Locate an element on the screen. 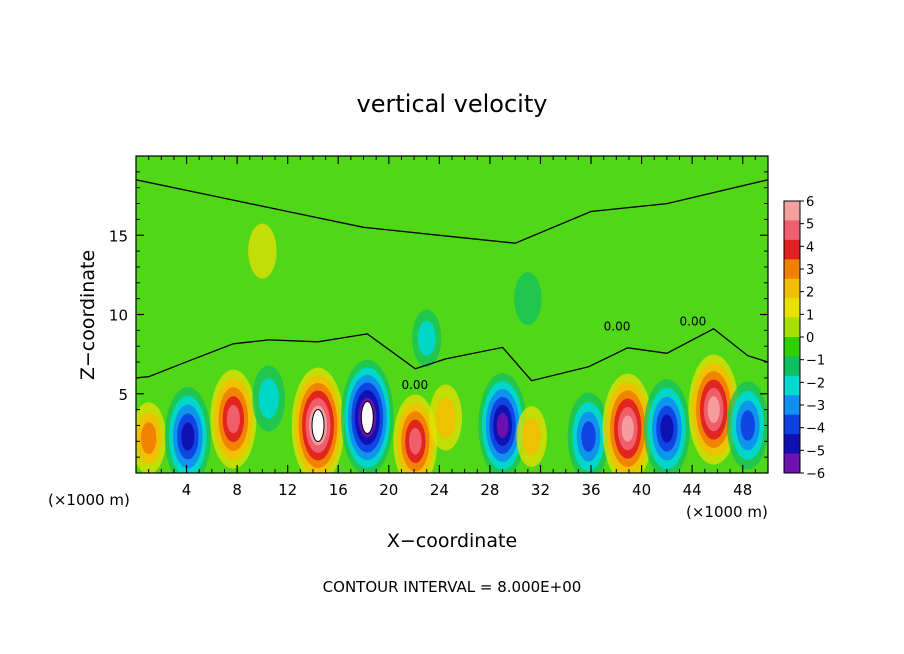  x-tick-label: 24 is located at coordinates (439, 490).